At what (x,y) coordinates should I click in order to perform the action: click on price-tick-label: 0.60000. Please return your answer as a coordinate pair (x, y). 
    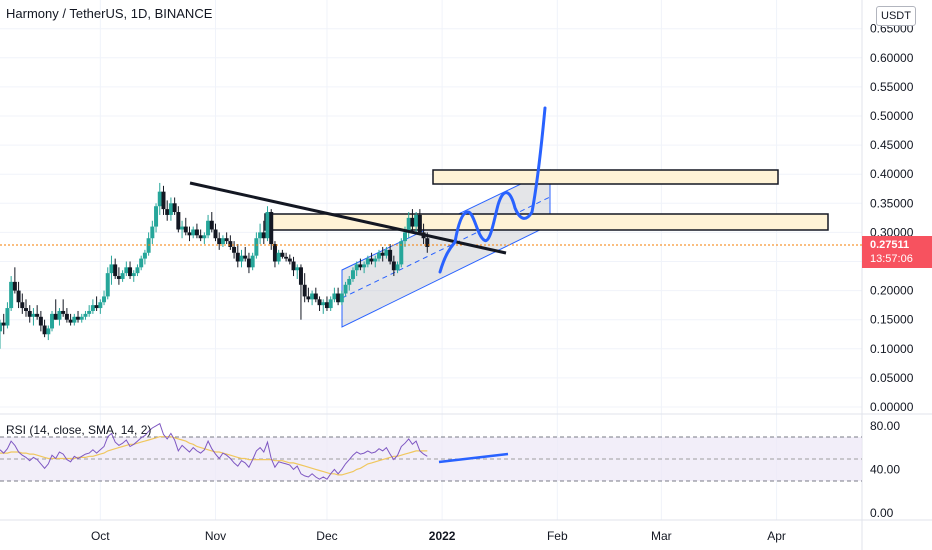
    Looking at the image, I should click on (892, 58).